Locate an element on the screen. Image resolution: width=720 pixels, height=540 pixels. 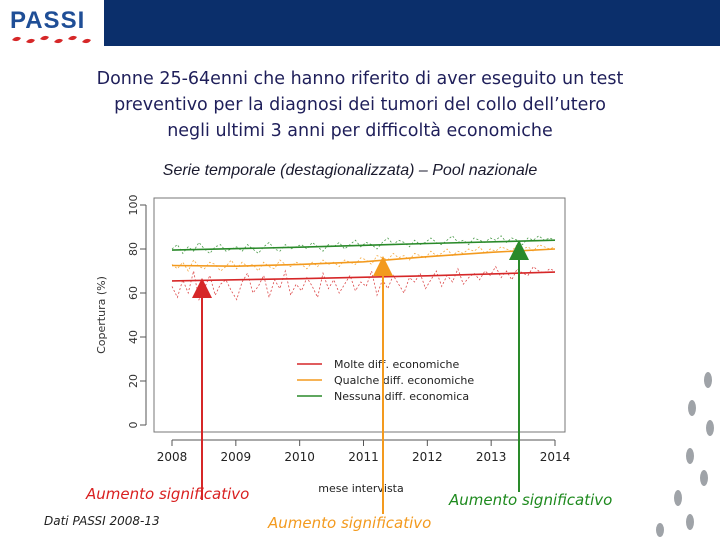
x-tick-label: 2014 is located at coordinates (555, 457).